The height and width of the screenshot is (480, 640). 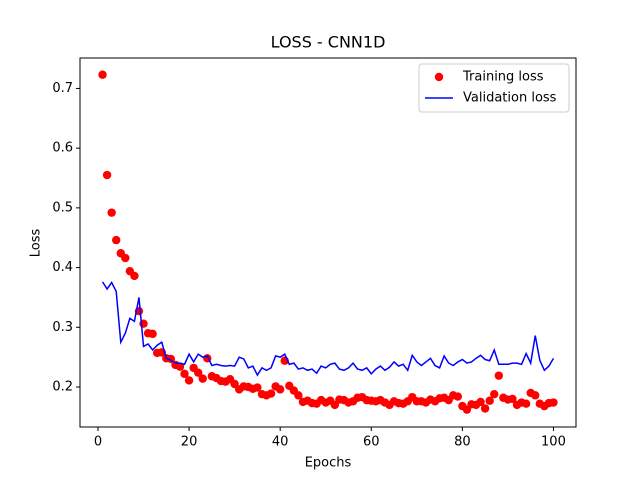 I want to click on y-tick-label: 0.3, so click(x=62, y=327).